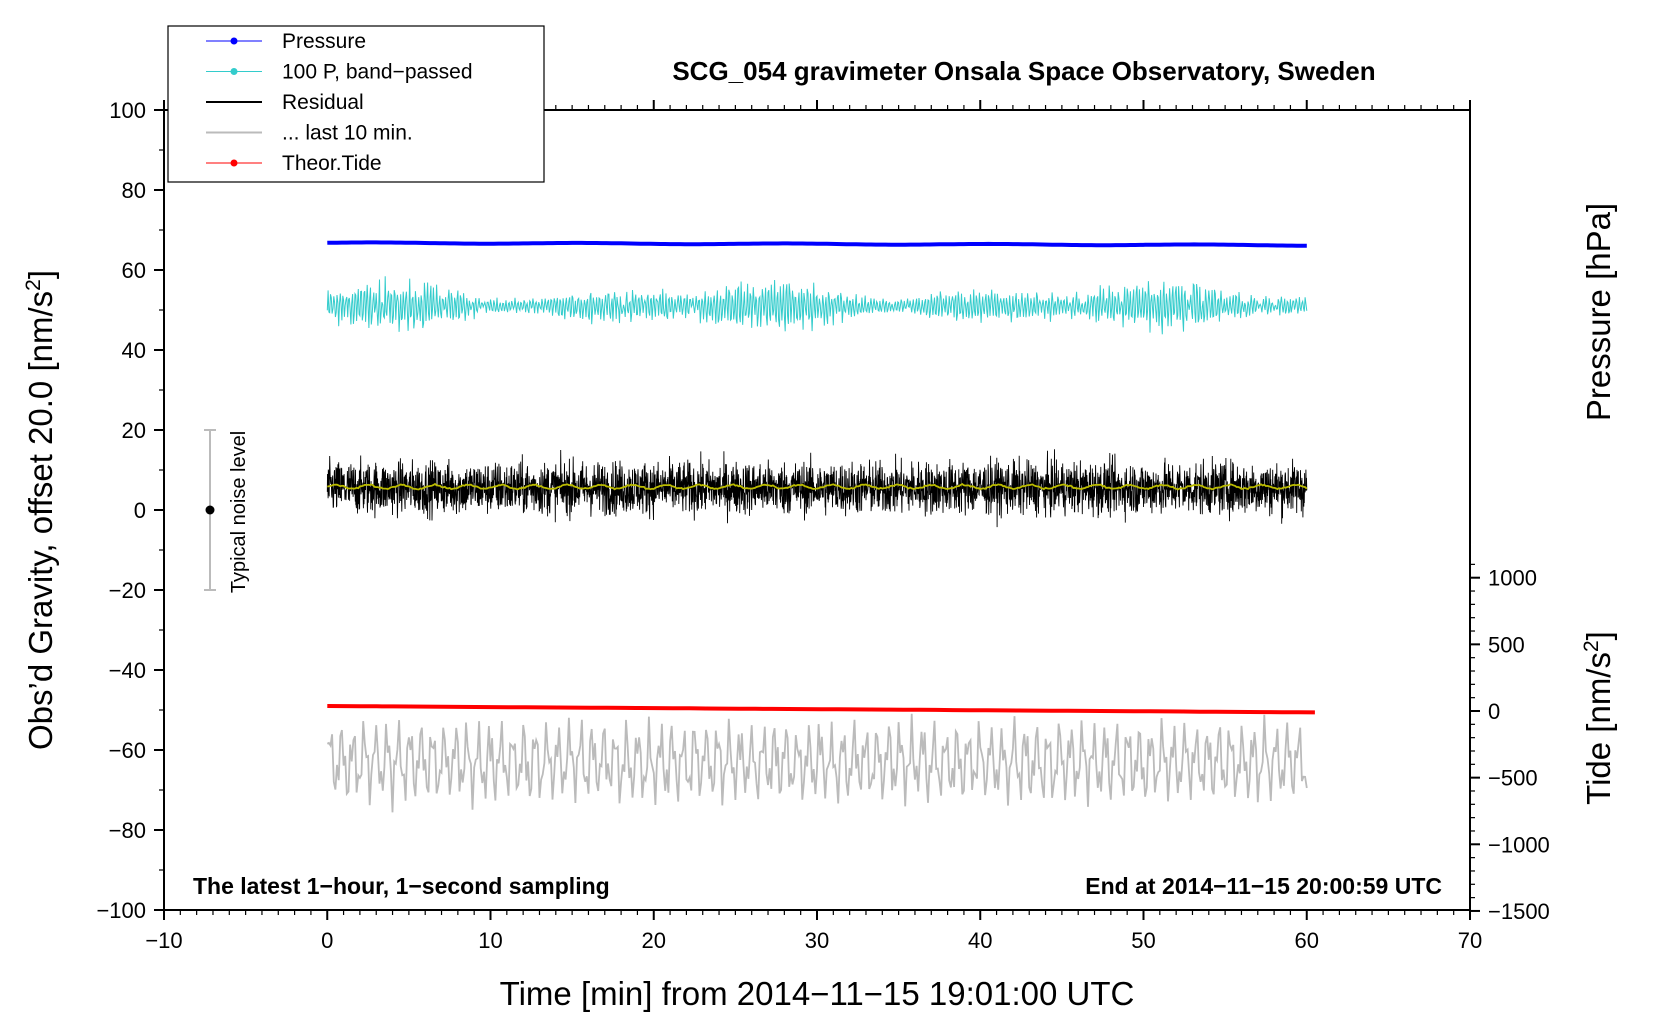  What do you see at coordinates (210, 510) in the screenshot?
I see `noise-bar-center-dot` at bounding box center [210, 510].